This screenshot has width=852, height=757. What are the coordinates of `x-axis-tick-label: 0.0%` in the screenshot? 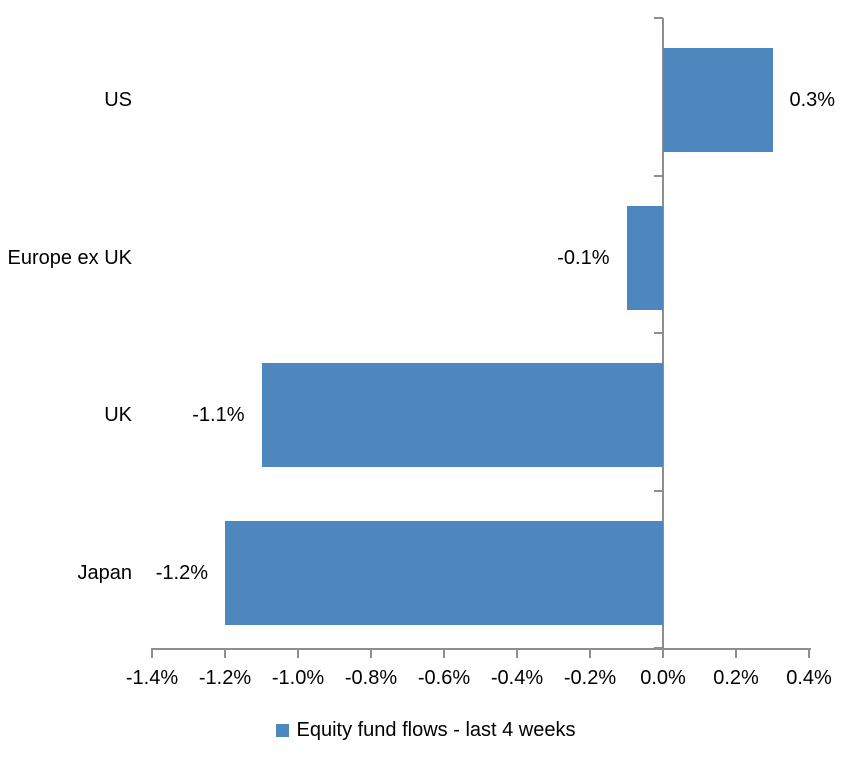 It's located at (663, 678).